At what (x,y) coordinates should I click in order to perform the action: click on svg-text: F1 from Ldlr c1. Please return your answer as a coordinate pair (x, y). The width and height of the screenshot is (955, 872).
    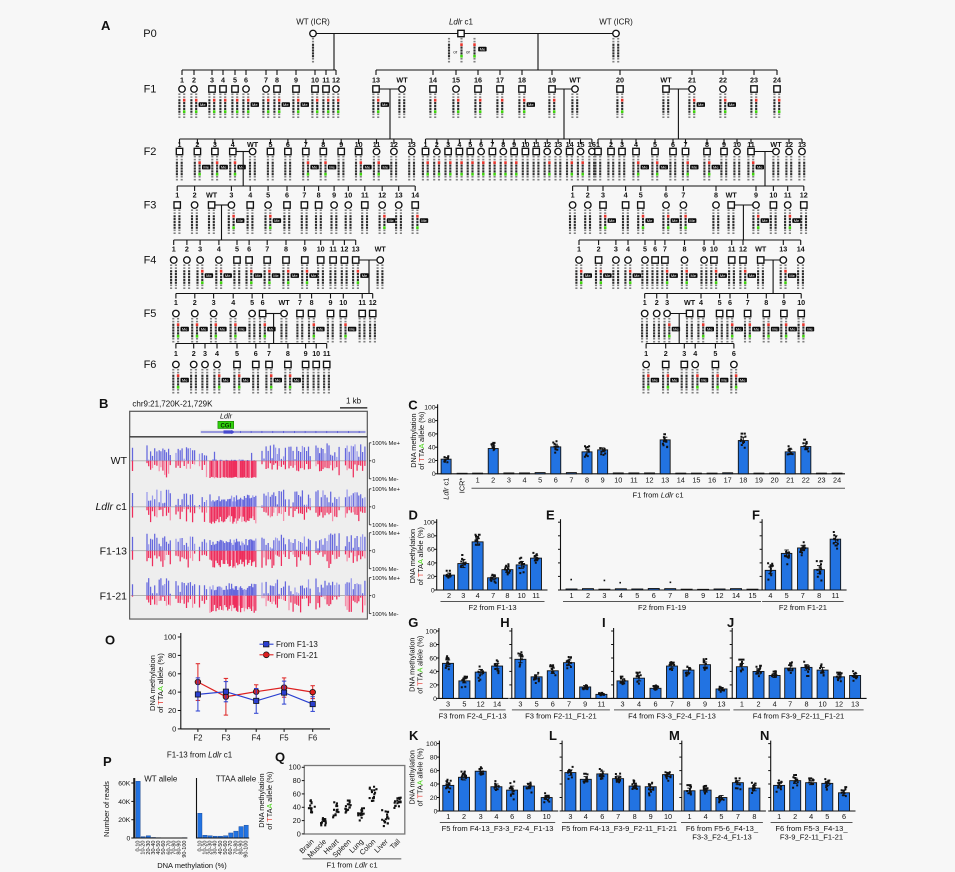
    Looking at the image, I should click on (657, 494).